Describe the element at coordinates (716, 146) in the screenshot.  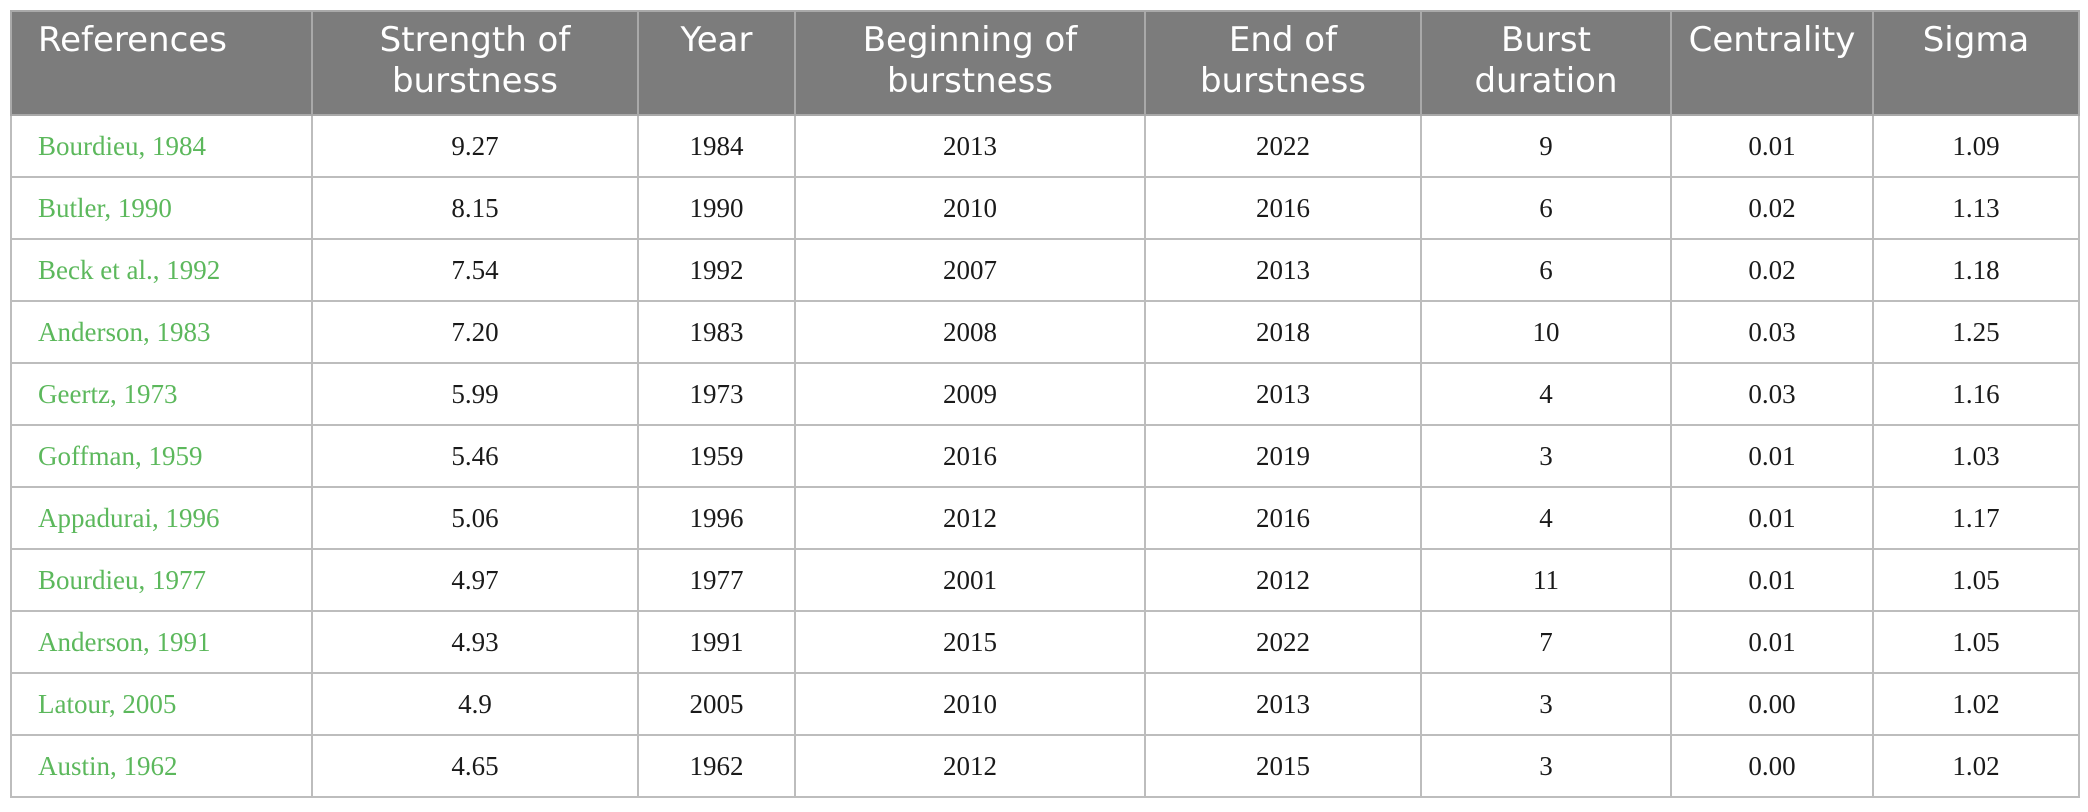
I see `year-cell: 1984` at that location.